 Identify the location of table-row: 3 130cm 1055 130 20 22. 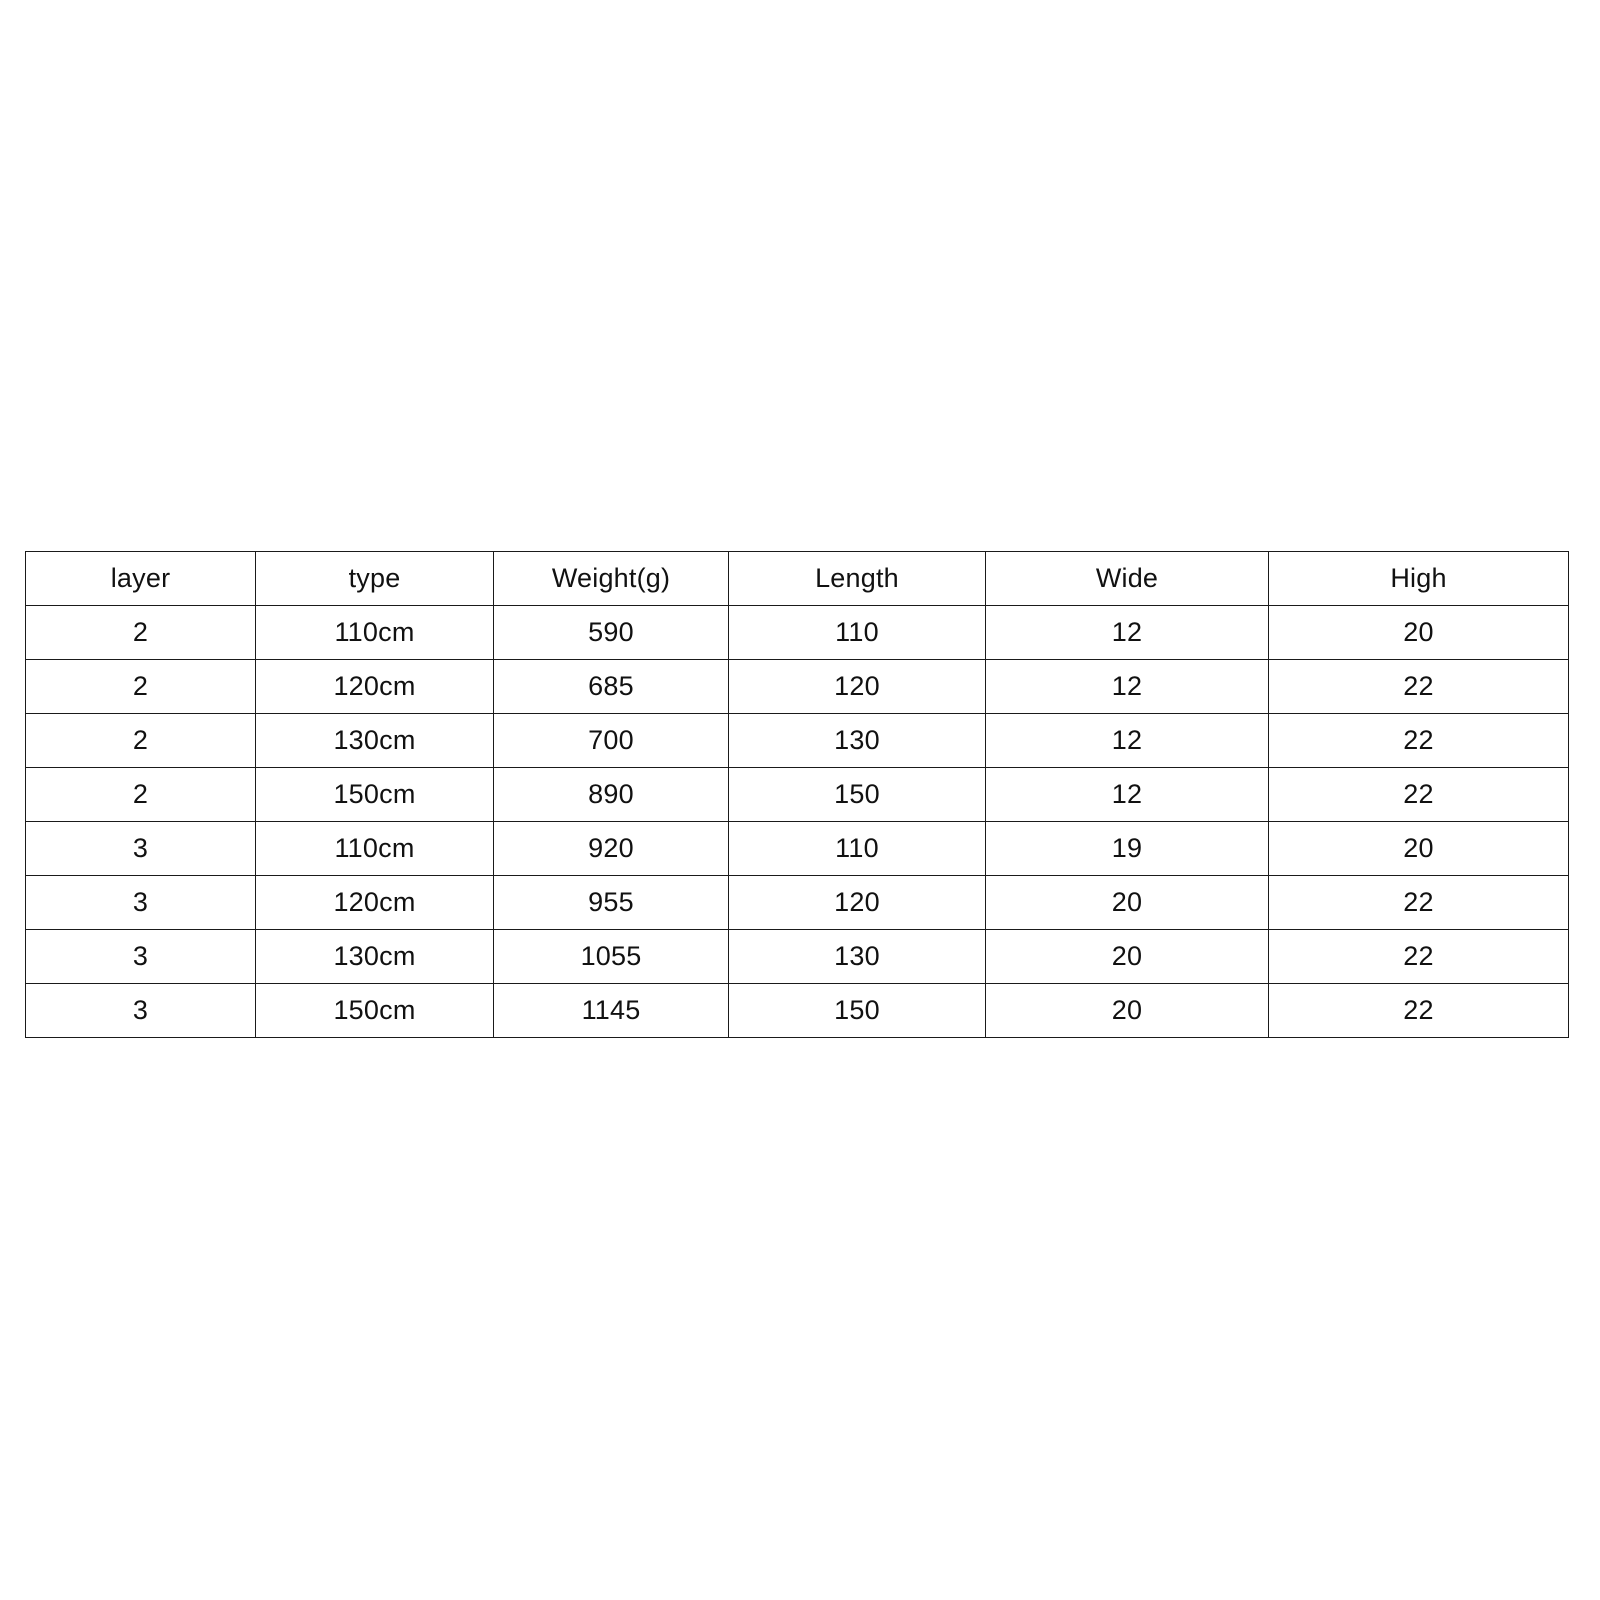
(797, 956).